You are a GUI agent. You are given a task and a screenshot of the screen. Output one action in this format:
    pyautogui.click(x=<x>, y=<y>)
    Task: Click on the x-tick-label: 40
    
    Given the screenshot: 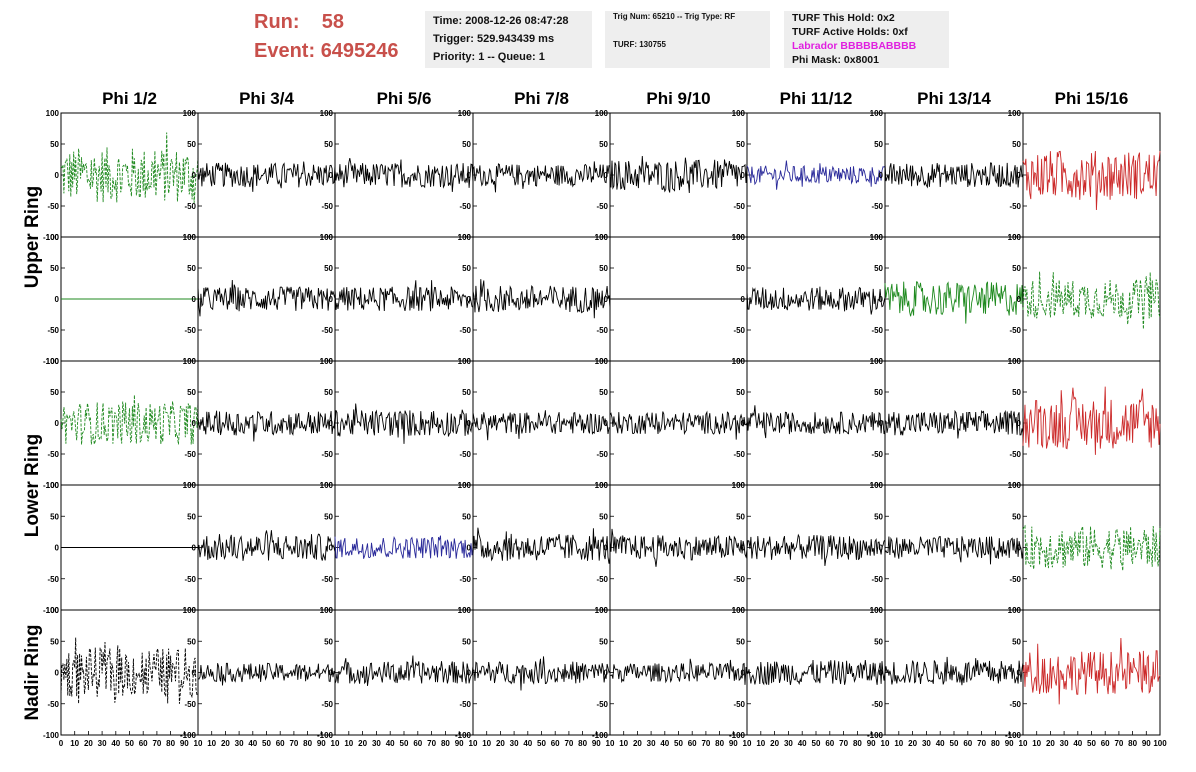 What is the action you would take?
    pyautogui.click(x=802, y=743)
    